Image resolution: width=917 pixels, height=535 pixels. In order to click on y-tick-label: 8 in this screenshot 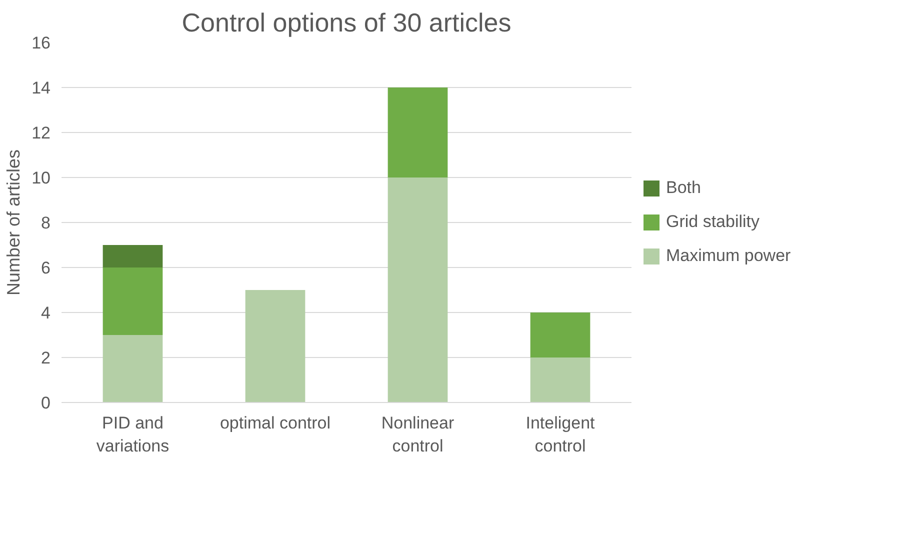, I will do `click(46, 223)`.